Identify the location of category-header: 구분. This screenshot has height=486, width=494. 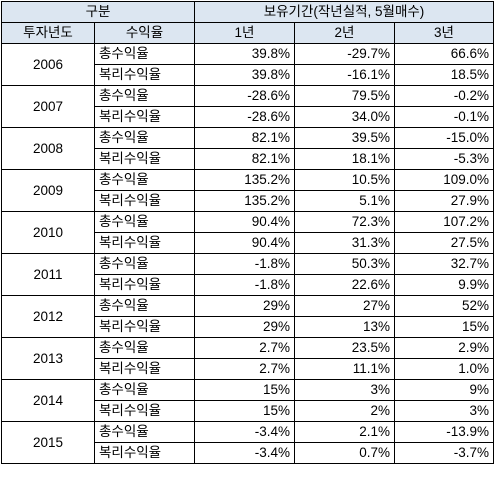
(98, 12).